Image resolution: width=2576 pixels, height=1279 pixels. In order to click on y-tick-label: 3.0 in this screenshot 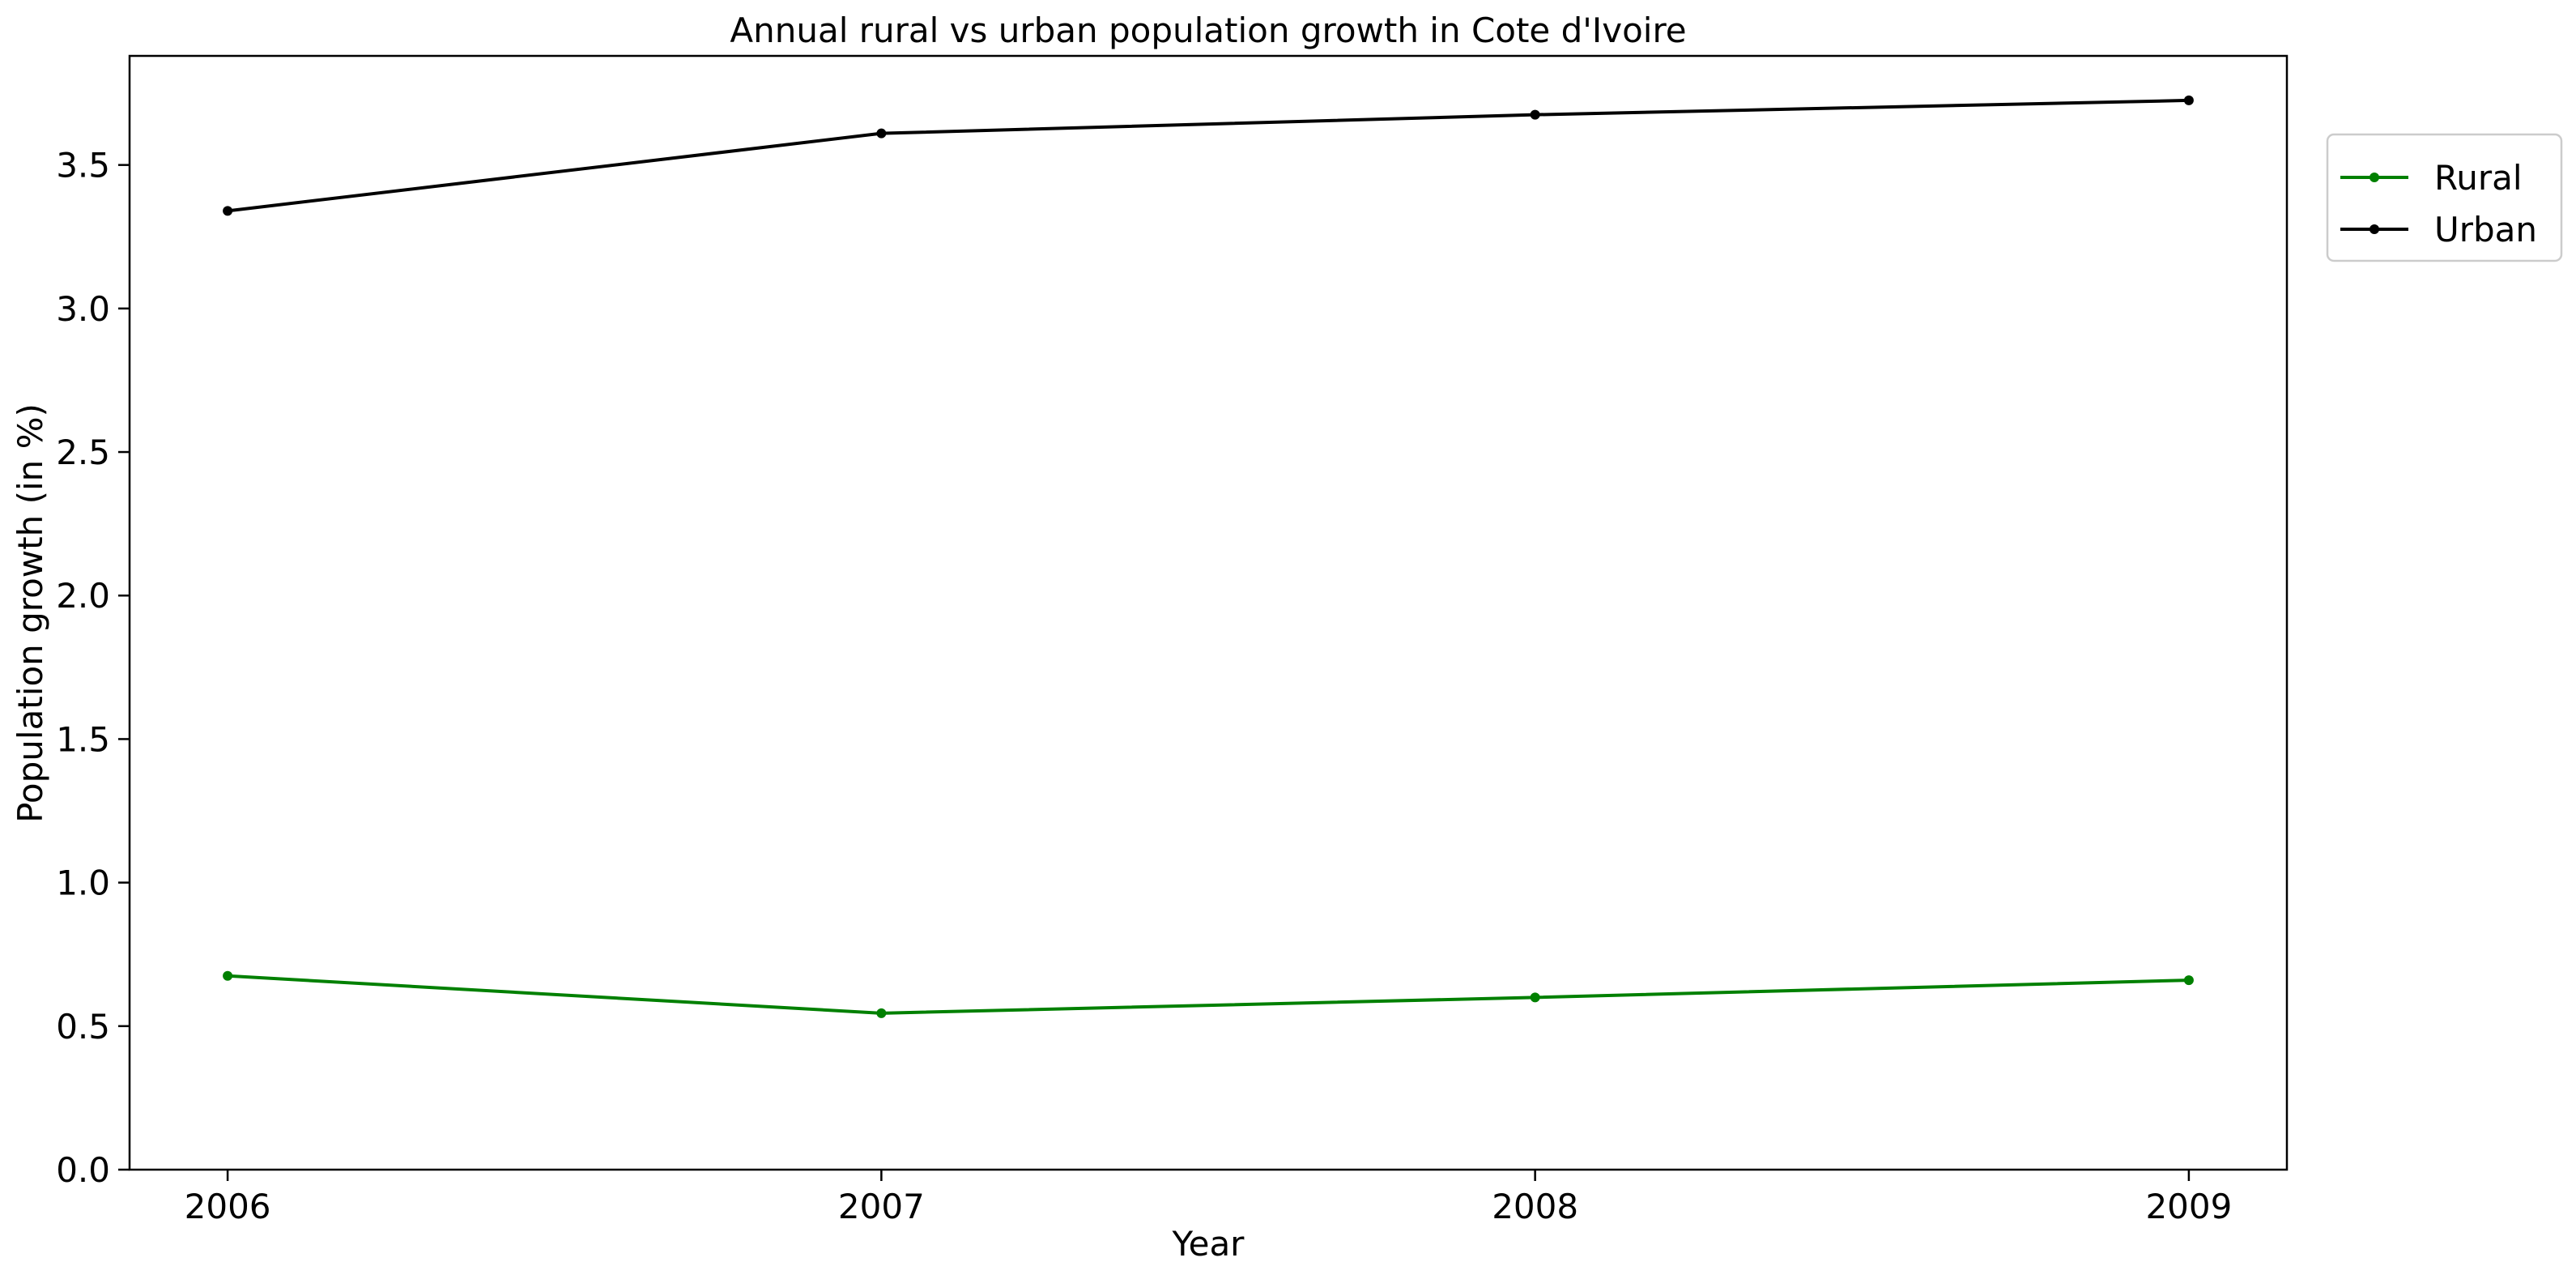, I will do `click(83, 309)`.